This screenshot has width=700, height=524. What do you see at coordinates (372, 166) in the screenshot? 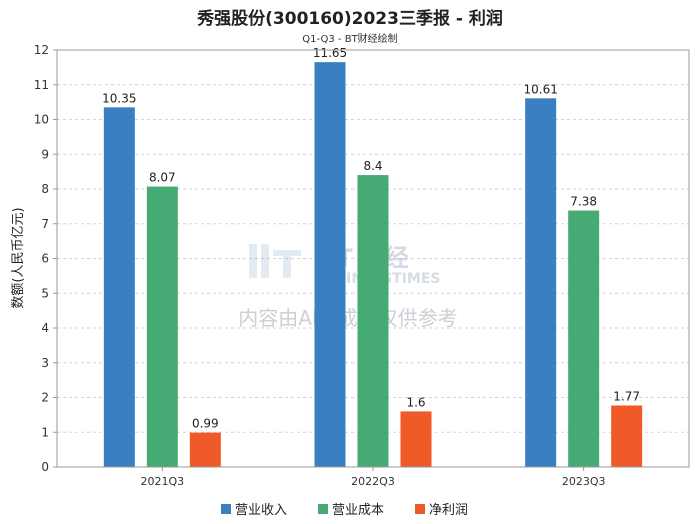
I see `bar-value-label: 8.4` at bounding box center [372, 166].